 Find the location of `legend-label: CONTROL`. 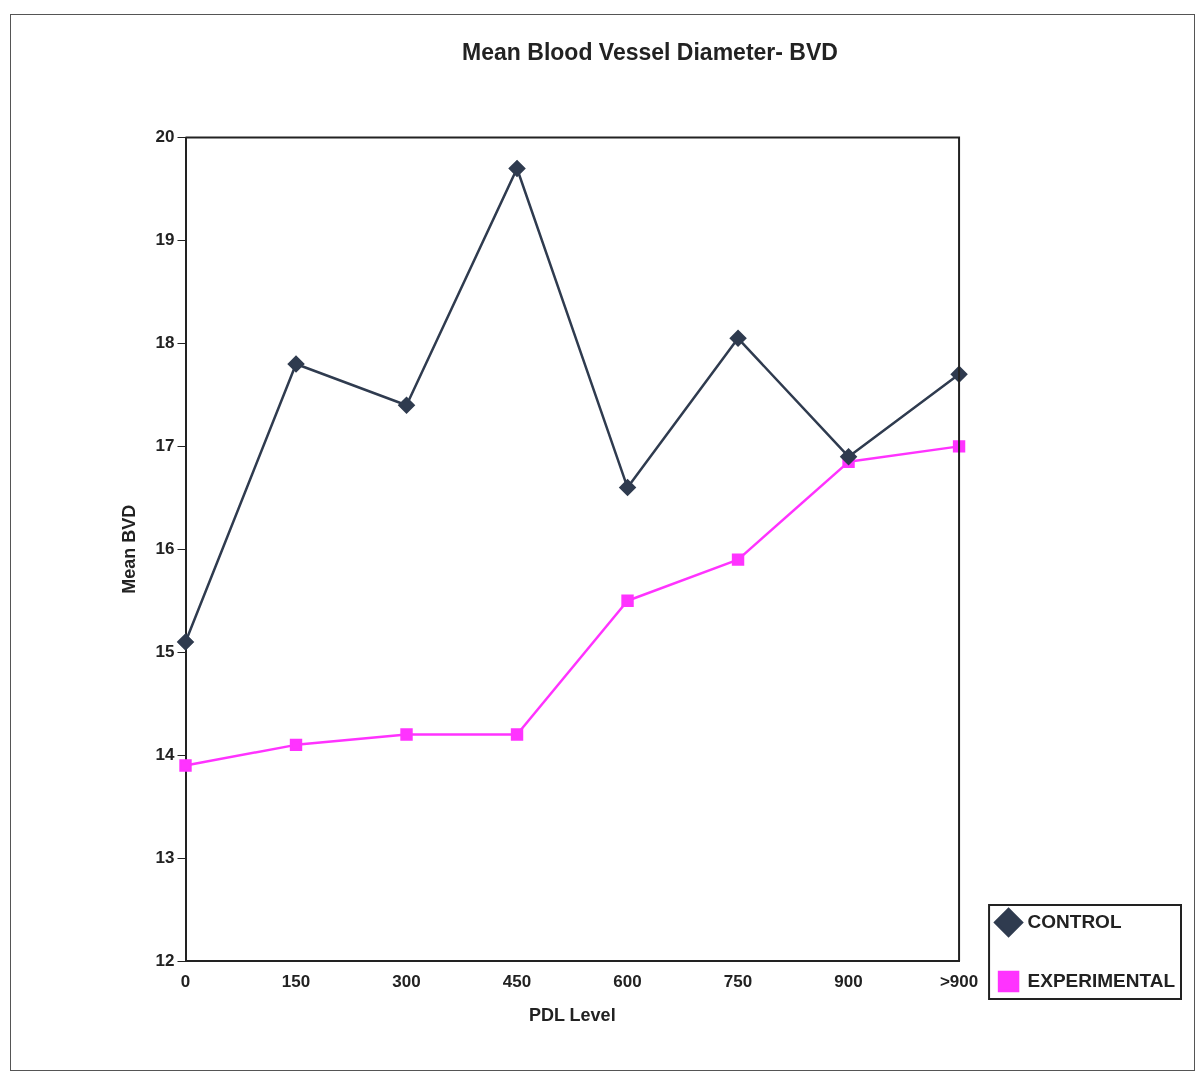

legend-label: CONTROL is located at coordinates (1074, 921).